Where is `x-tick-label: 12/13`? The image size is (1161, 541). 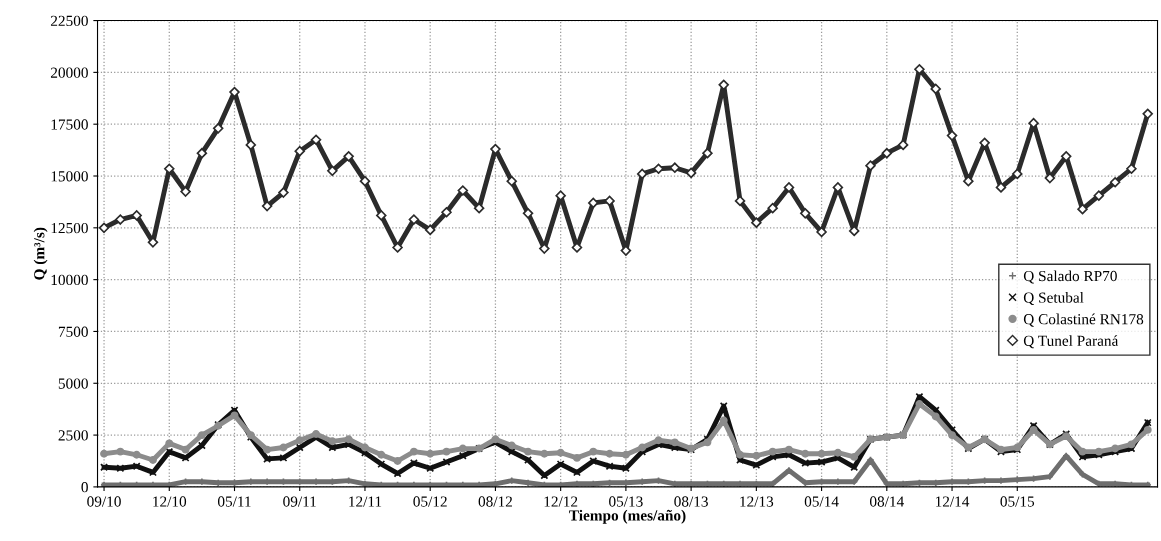
x-tick-label: 12/13 is located at coordinates (757, 501).